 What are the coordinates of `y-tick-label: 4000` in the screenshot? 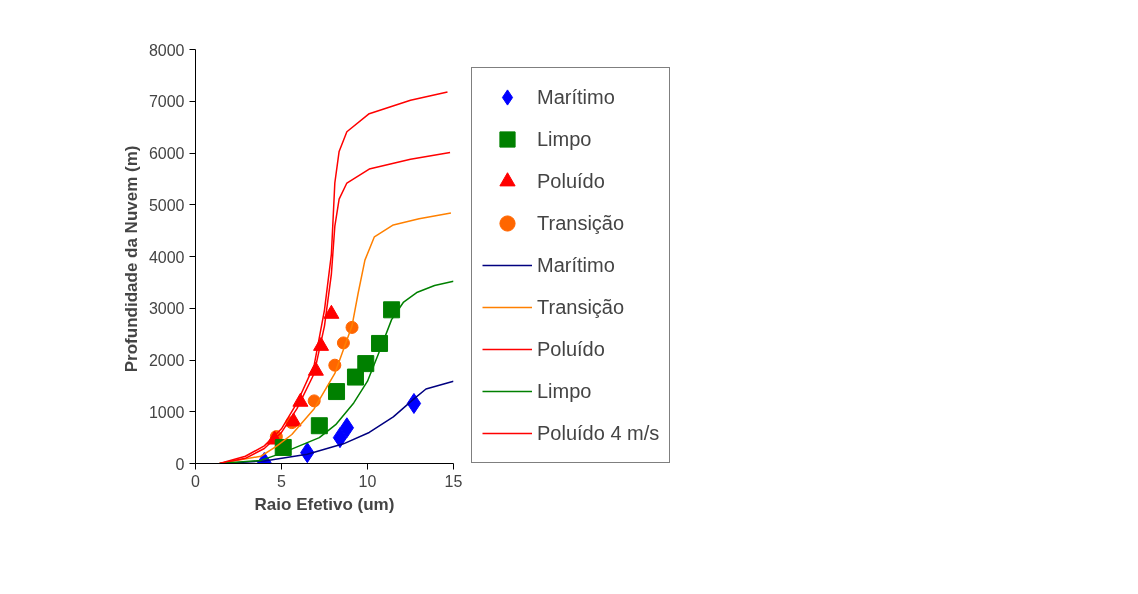 It's located at (166, 257).